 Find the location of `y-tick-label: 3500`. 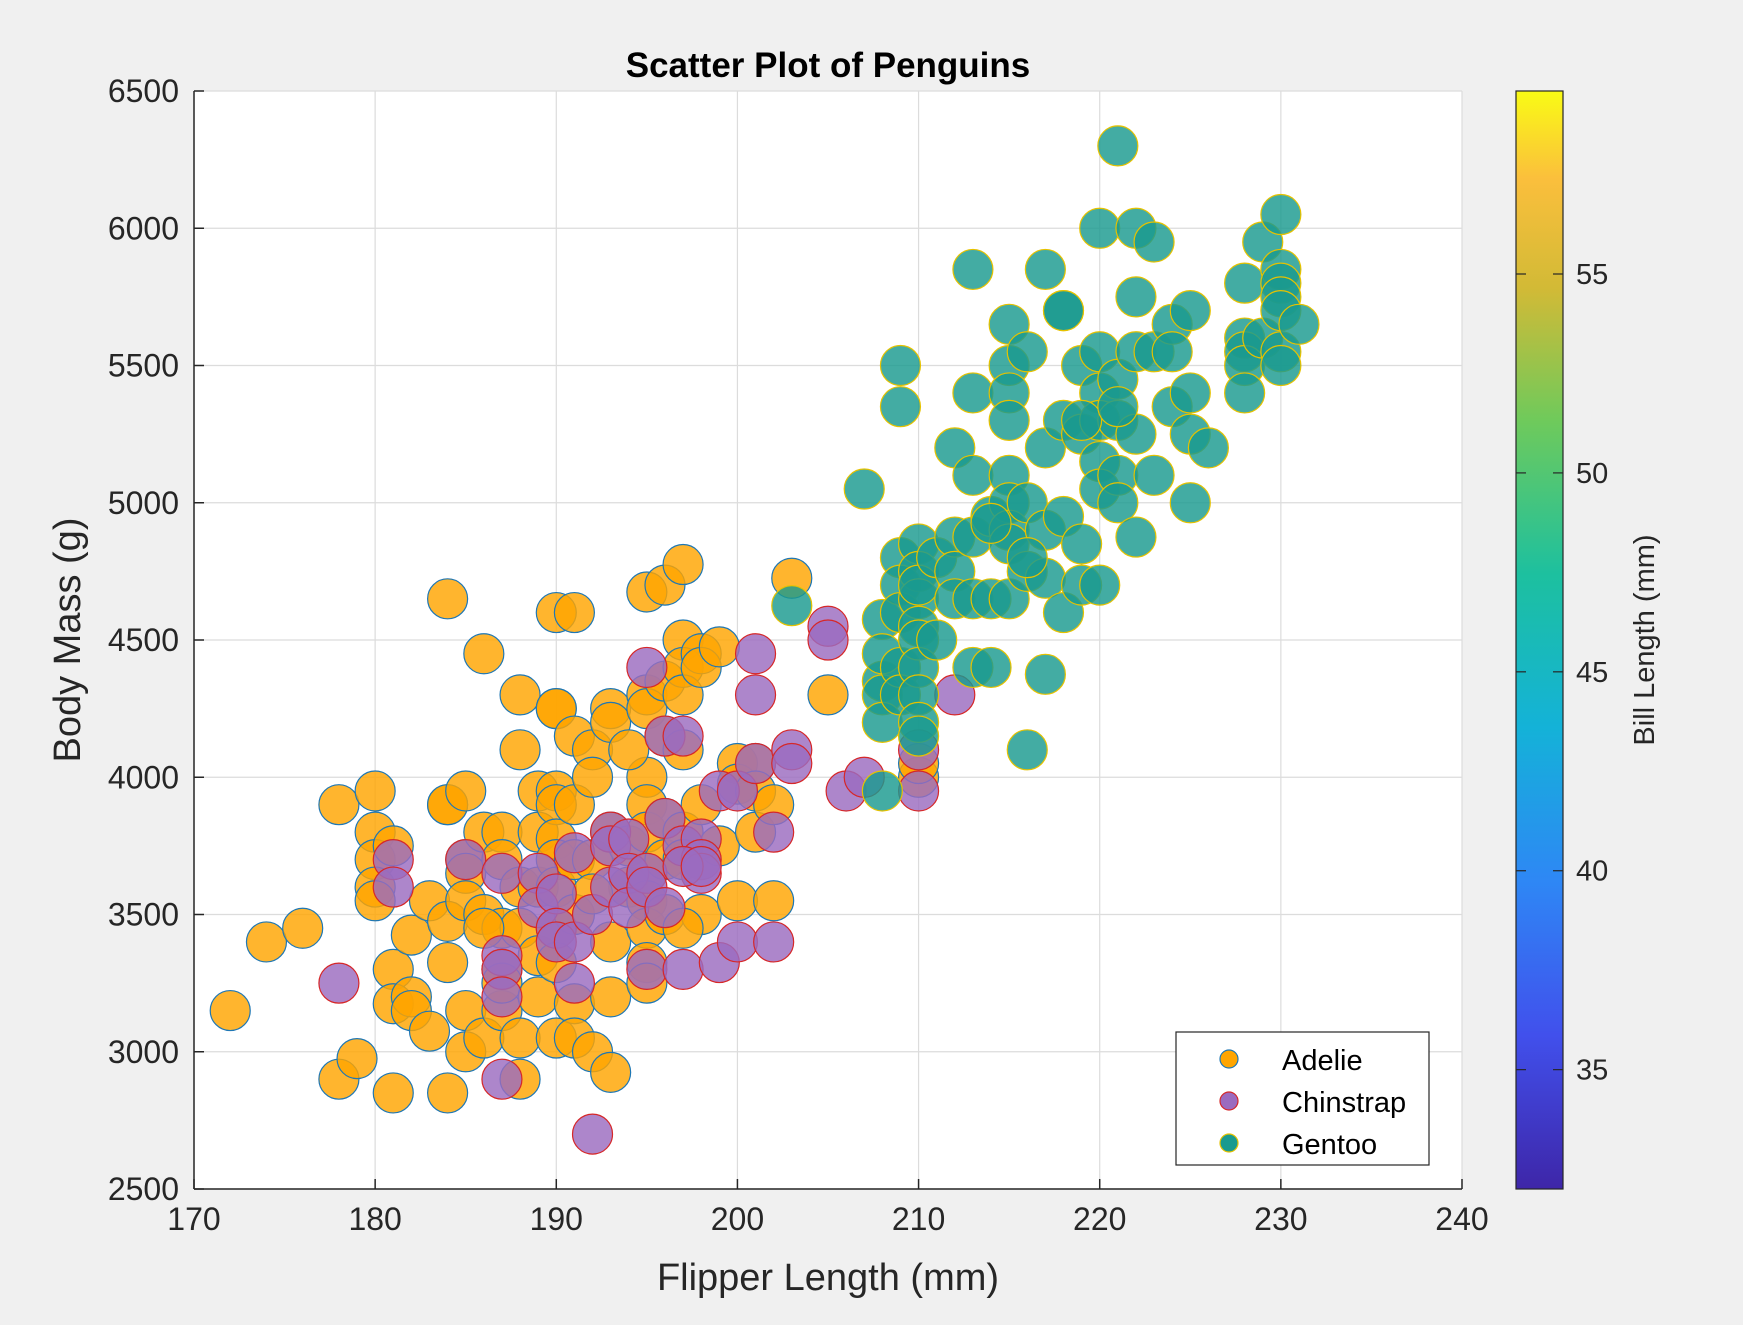

y-tick-label: 3500 is located at coordinates (143, 915).